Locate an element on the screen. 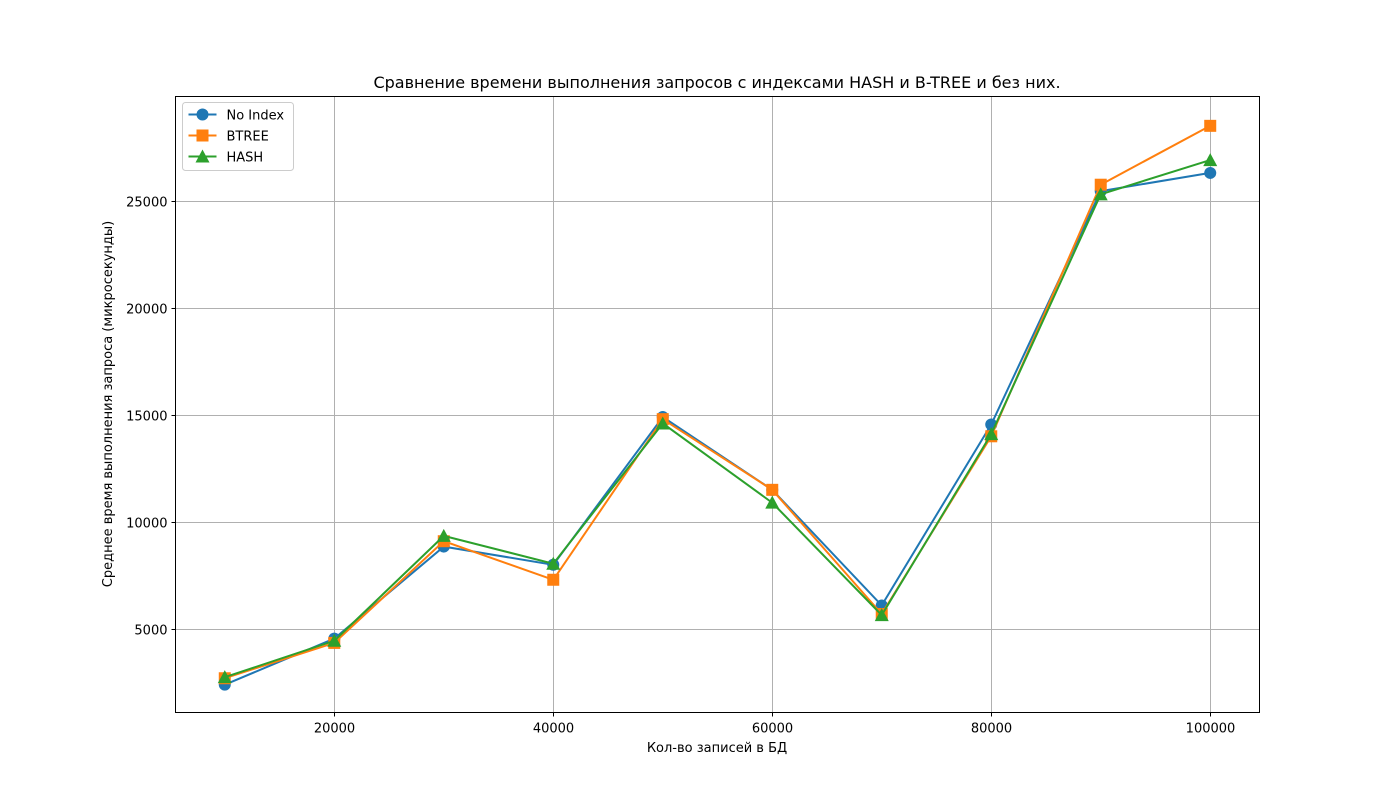 This screenshot has width=1400, height=800. legend-label: HASH is located at coordinates (245, 158).